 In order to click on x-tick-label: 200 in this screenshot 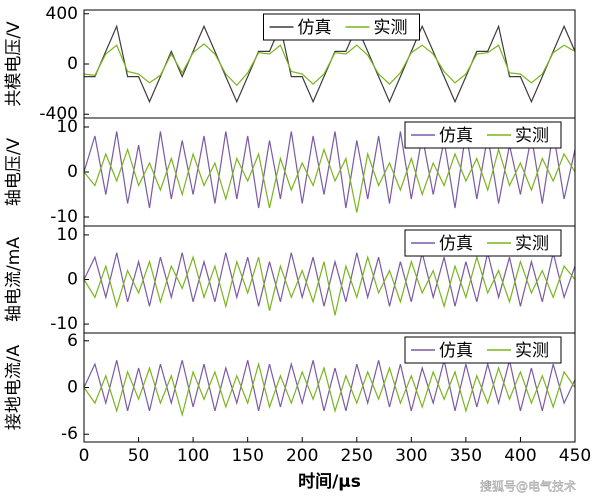, I will do `click(302, 456)`.